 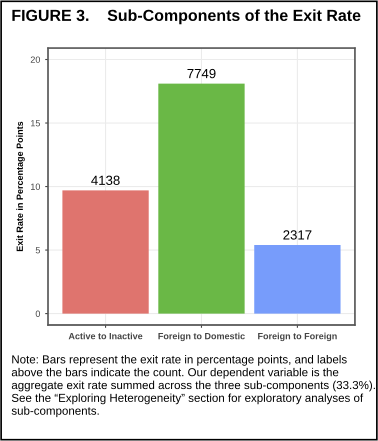 What do you see at coordinates (105, 336) in the screenshot?
I see `x-tick-label: Active to Inactive` at bounding box center [105, 336].